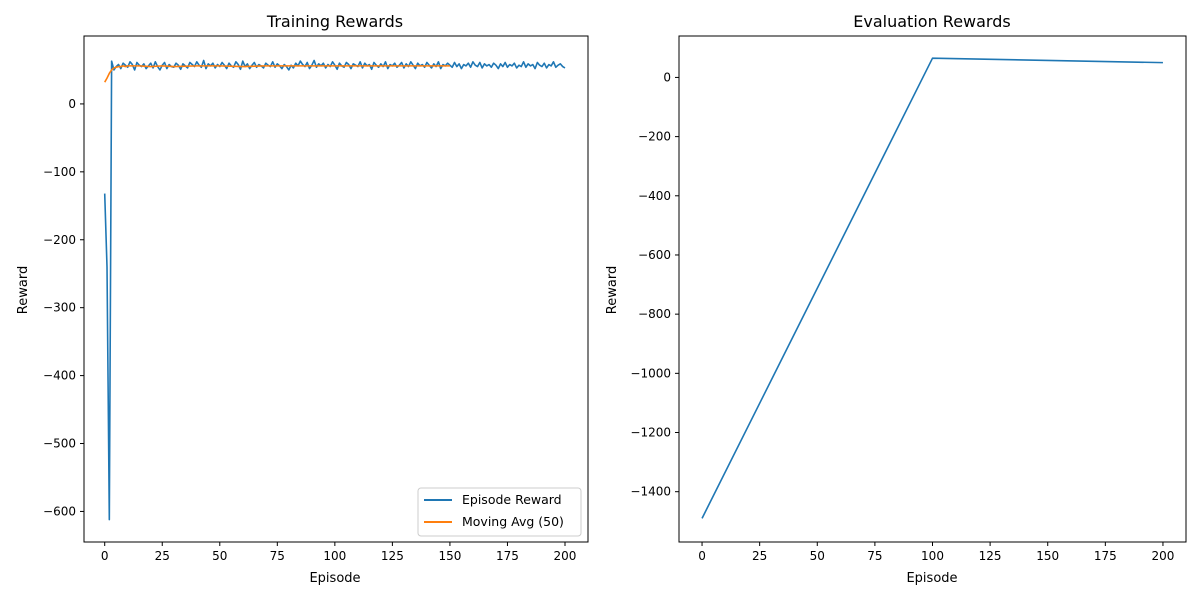 The height and width of the screenshot is (600, 1200). I want to click on y-ticks: −600 −500 −400 −300 −200 −100 0, so click(63, 307).